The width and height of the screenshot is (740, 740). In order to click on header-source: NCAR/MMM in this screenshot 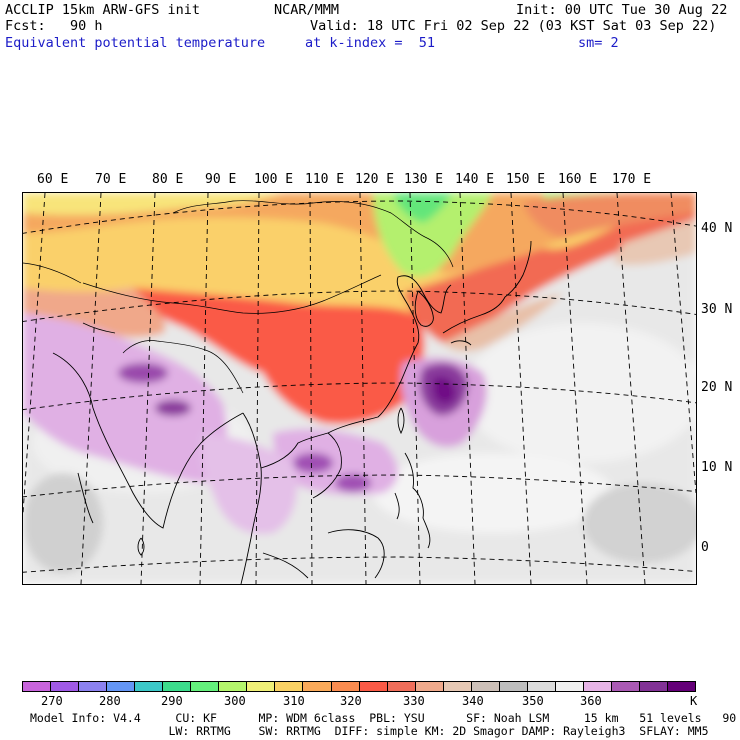, I will do `click(307, 10)`.